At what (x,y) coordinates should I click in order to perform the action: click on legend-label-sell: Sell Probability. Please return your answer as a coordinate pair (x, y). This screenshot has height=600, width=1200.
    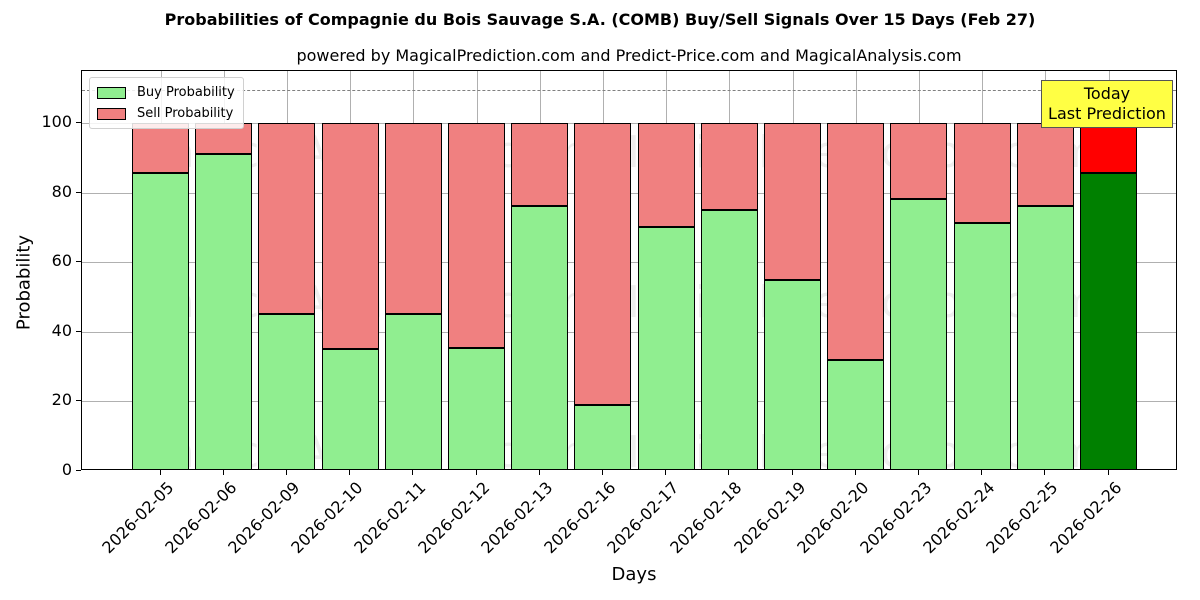
    Looking at the image, I should click on (185, 113).